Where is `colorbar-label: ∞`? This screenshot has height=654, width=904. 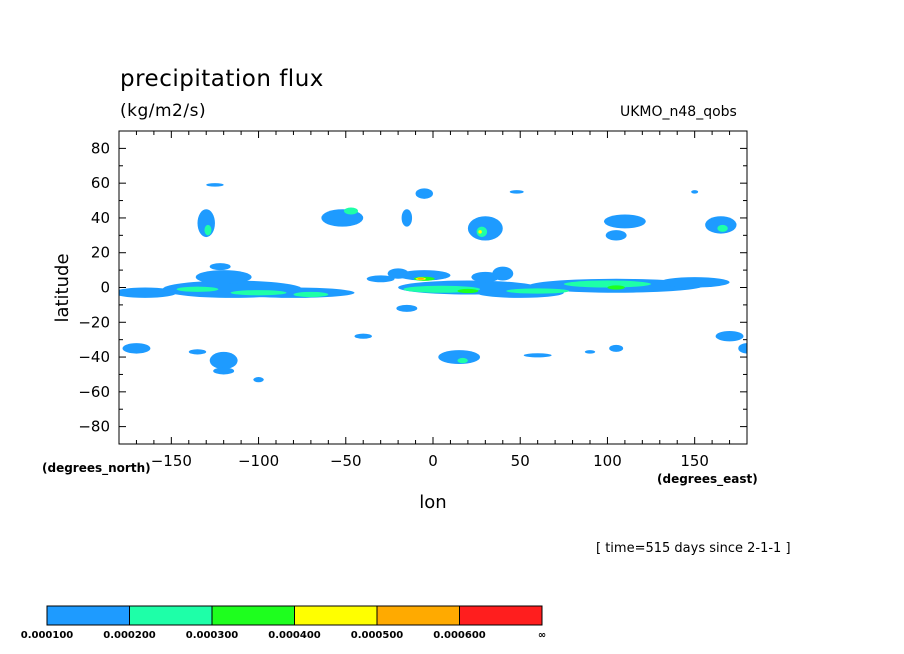 colorbar-label: ∞ is located at coordinates (542, 635).